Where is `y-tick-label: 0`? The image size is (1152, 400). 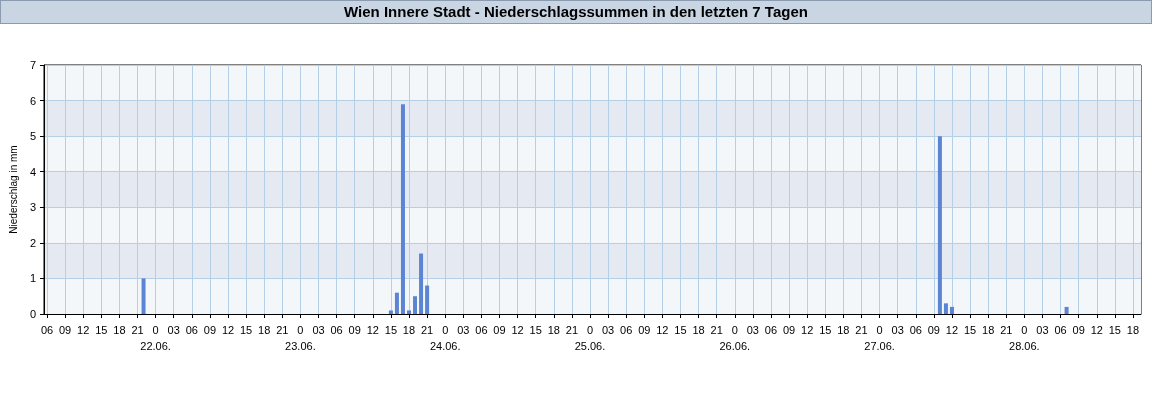 y-tick-label: 0 is located at coordinates (32, 314).